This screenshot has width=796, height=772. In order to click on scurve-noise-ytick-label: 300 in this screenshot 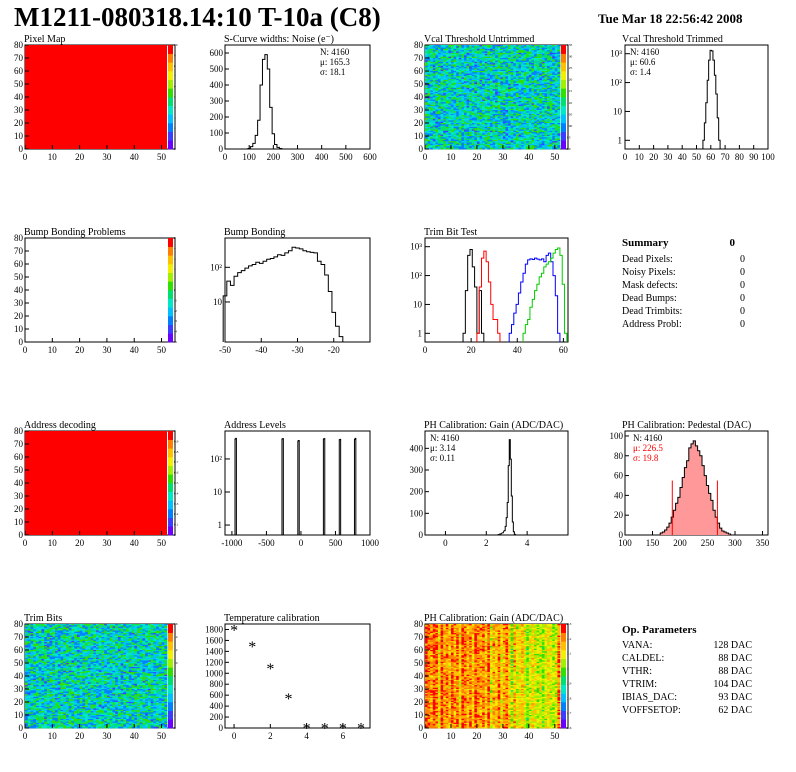, I will do `click(217, 101)`.